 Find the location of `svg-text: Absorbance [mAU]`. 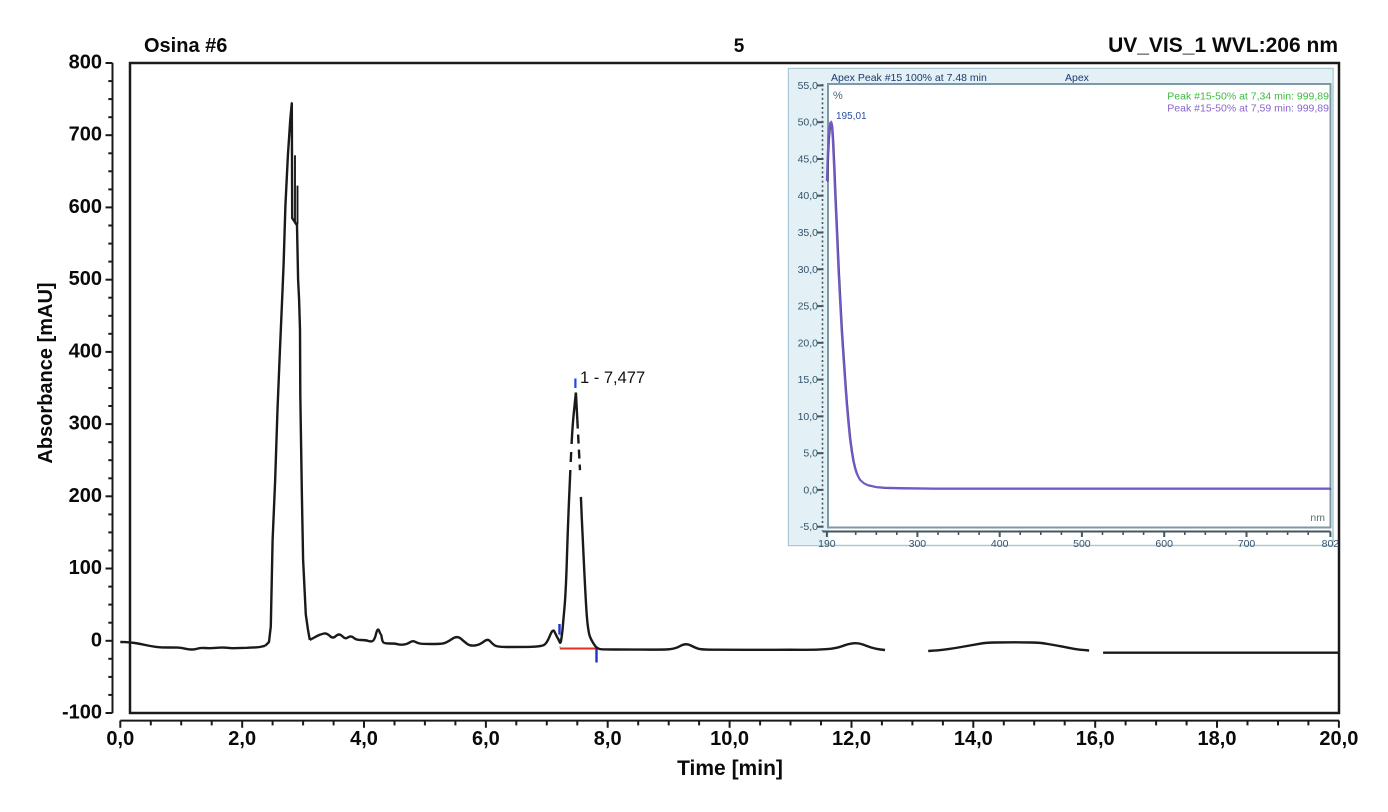

svg-text: Absorbance [mAU] is located at coordinates (46, 372).